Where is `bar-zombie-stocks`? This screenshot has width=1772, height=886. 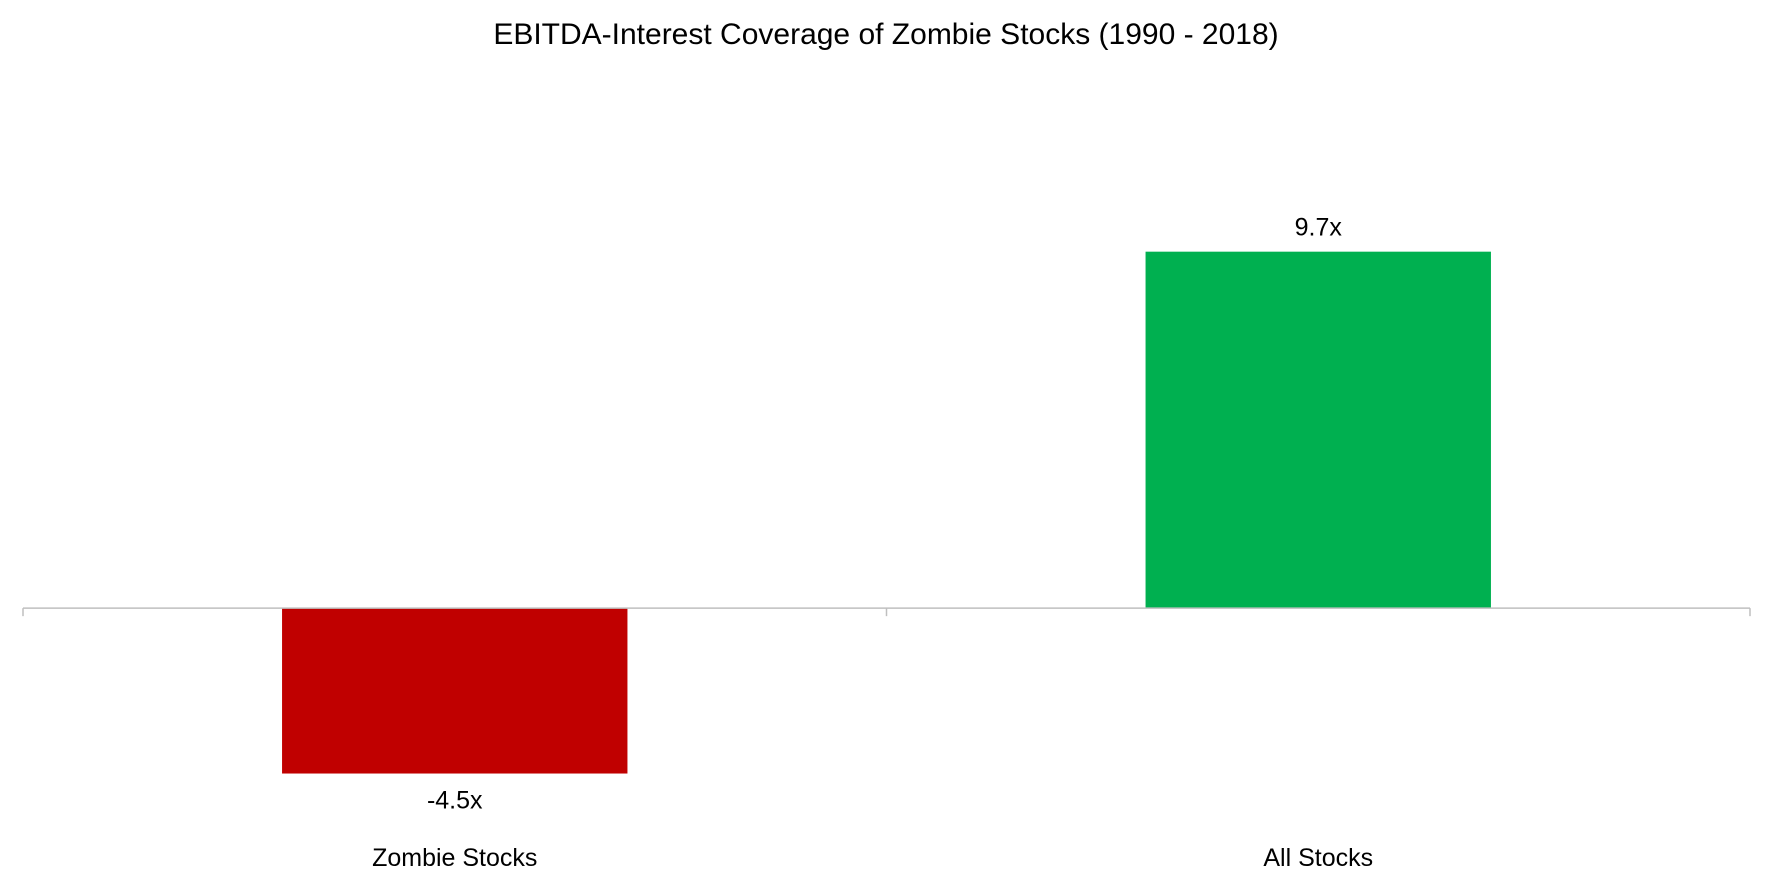
bar-zombie-stocks is located at coordinates (455, 691).